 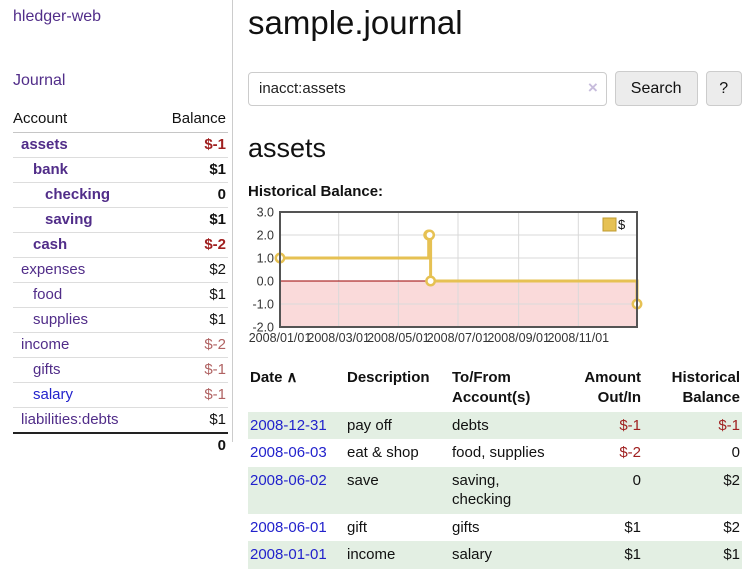 I want to click on sidebar-nav: Journal, so click(x=120, y=81).